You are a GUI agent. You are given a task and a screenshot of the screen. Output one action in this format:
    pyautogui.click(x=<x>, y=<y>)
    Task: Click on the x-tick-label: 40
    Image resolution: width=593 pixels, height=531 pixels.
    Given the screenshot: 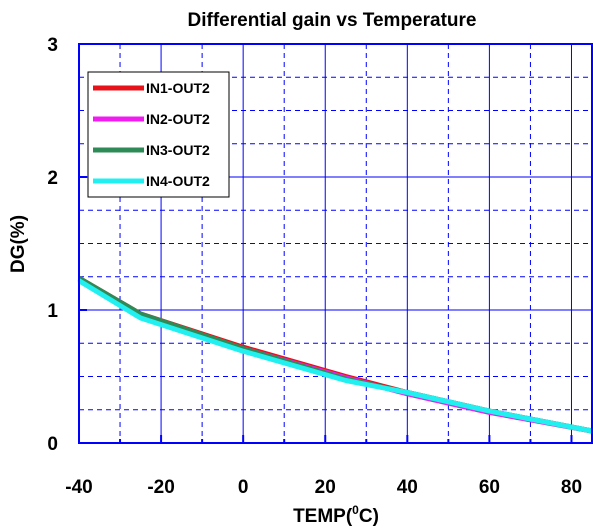 What is the action you would take?
    pyautogui.click(x=407, y=487)
    